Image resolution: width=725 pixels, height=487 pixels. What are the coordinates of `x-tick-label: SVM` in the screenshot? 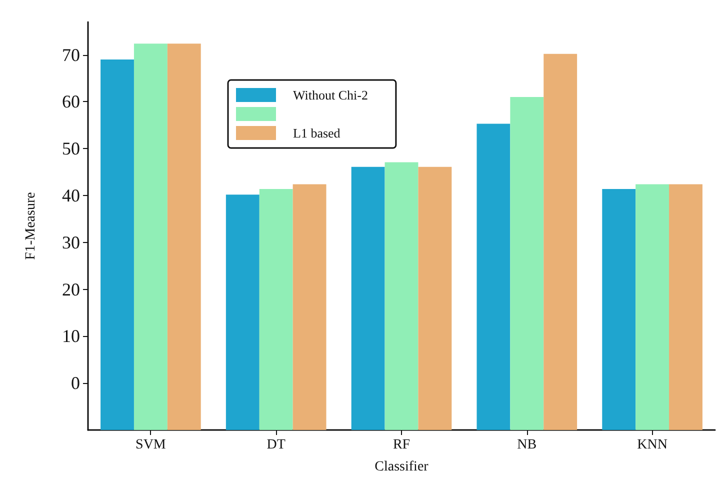 It's located at (151, 445).